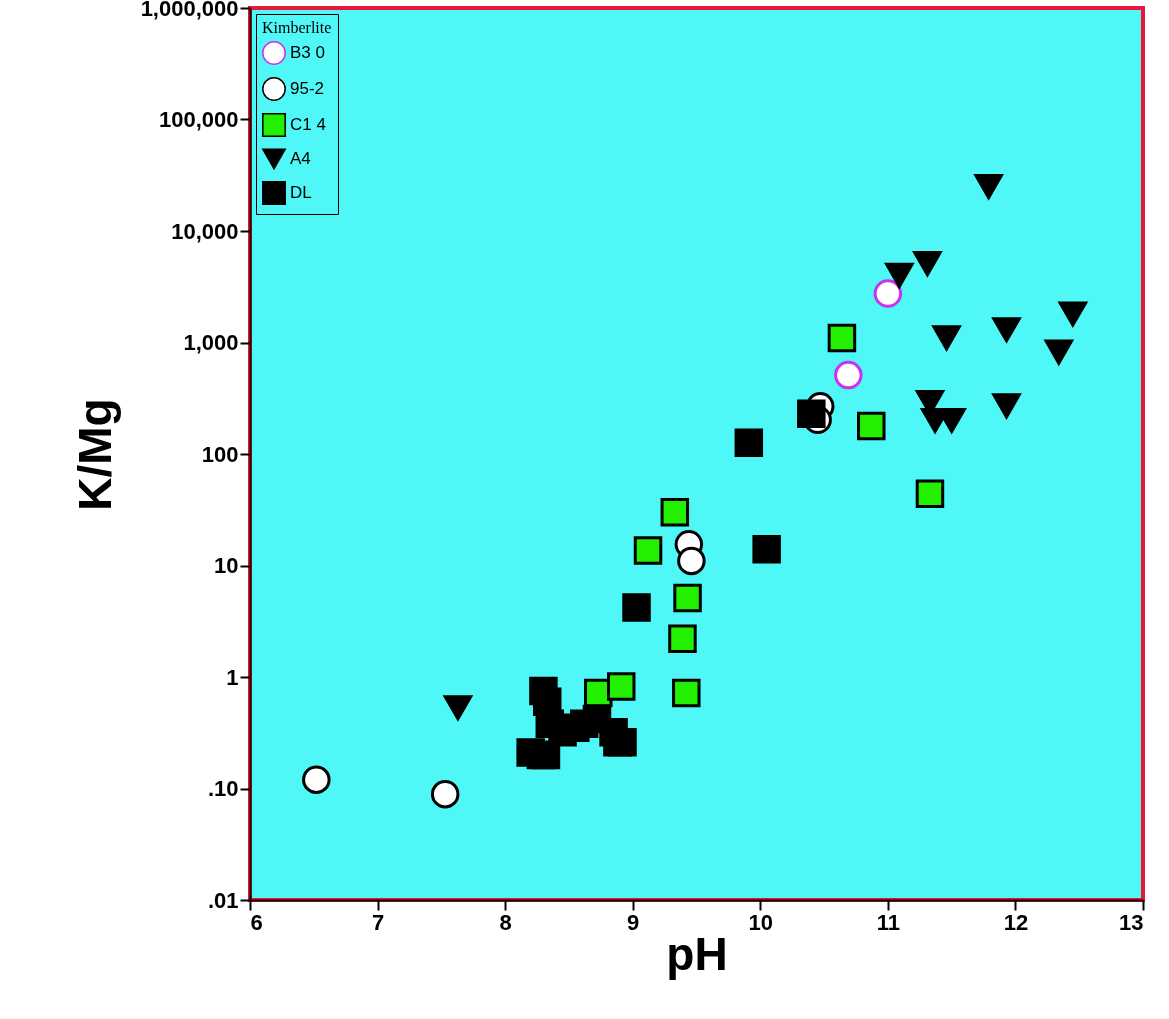 The width and height of the screenshot is (1169, 1019). Describe the element at coordinates (297, 27) in the screenshot. I see `legend-title: Kimberlite` at that location.